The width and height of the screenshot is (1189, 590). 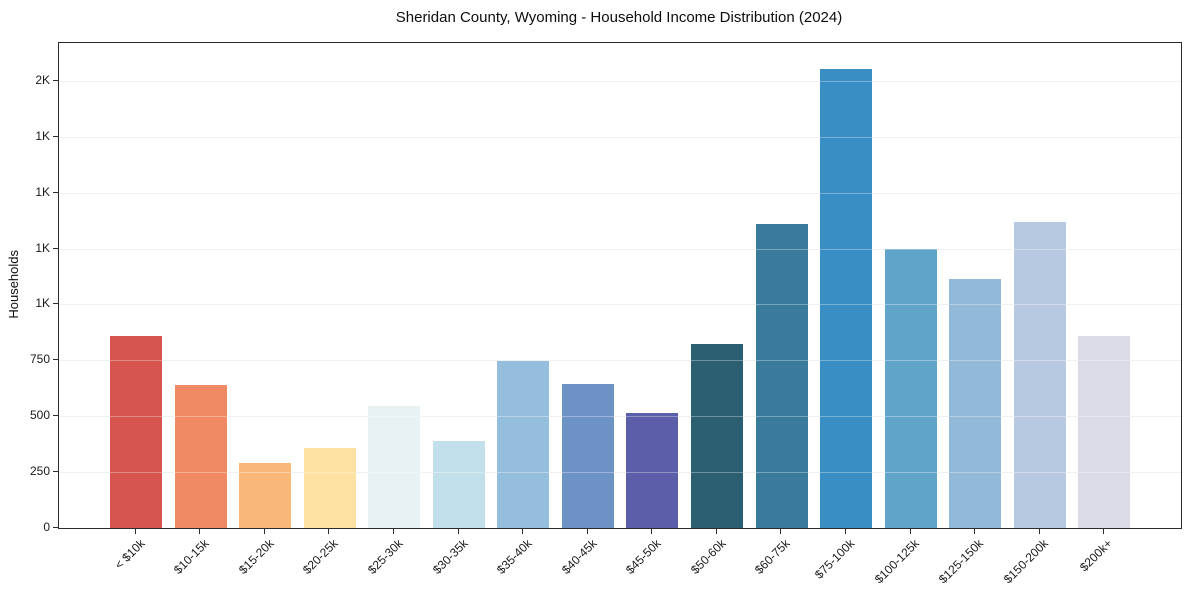 I want to click on x-tick-label: $15-20k, so click(x=256, y=556).